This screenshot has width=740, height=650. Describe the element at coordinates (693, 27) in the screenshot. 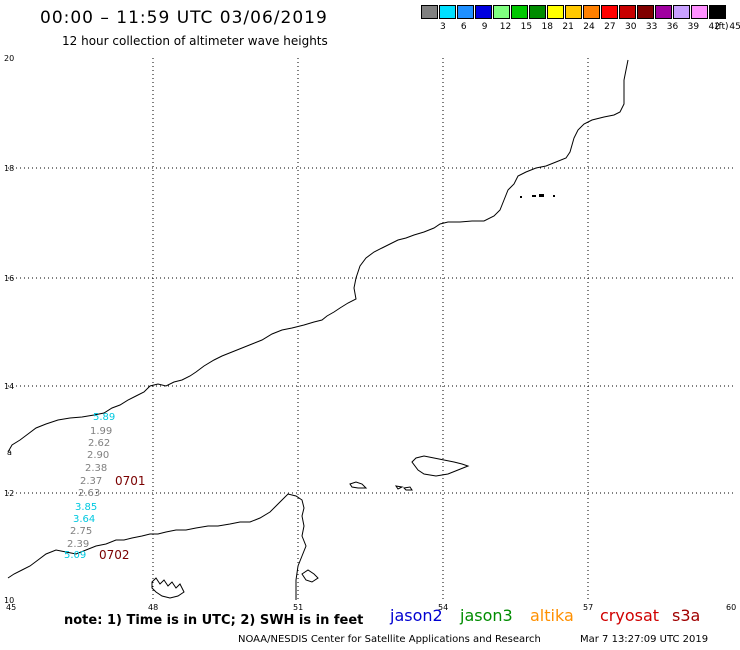

I see `legend-label: 39` at that location.